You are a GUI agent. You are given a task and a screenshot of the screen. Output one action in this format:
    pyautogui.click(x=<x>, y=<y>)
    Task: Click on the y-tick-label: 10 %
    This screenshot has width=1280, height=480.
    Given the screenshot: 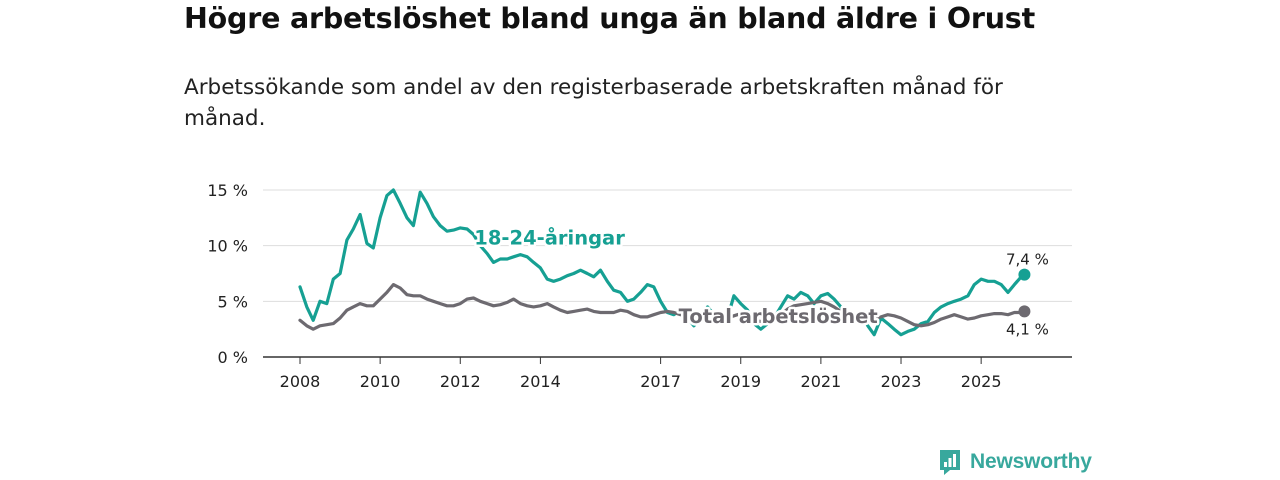 What is the action you would take?
    pyautogui.click(x=227, y=246)
    